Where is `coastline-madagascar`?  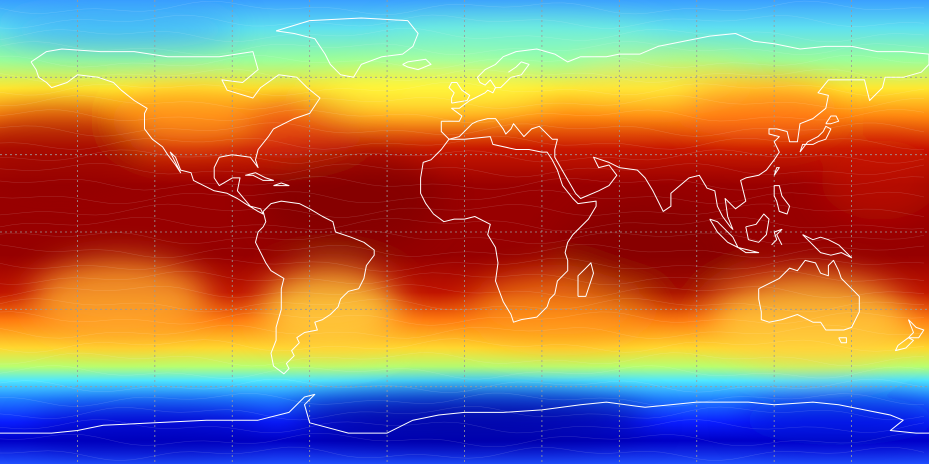 coastline-madagascar is located at coordinates (585, 279).